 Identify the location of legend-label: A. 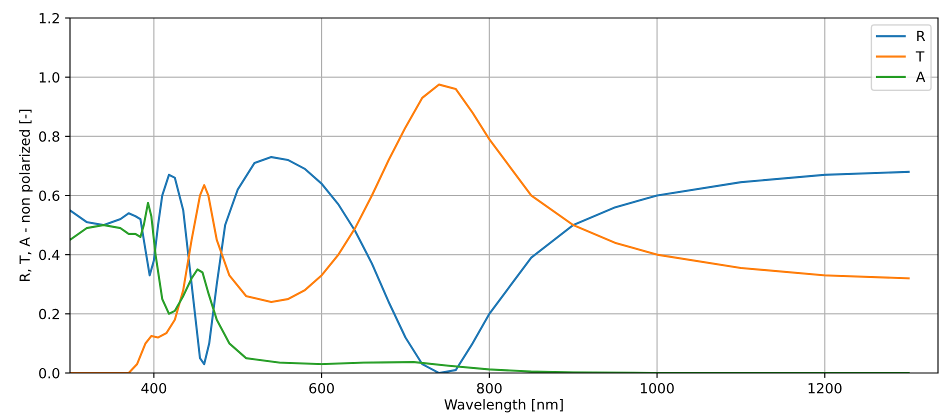
(921, 77).